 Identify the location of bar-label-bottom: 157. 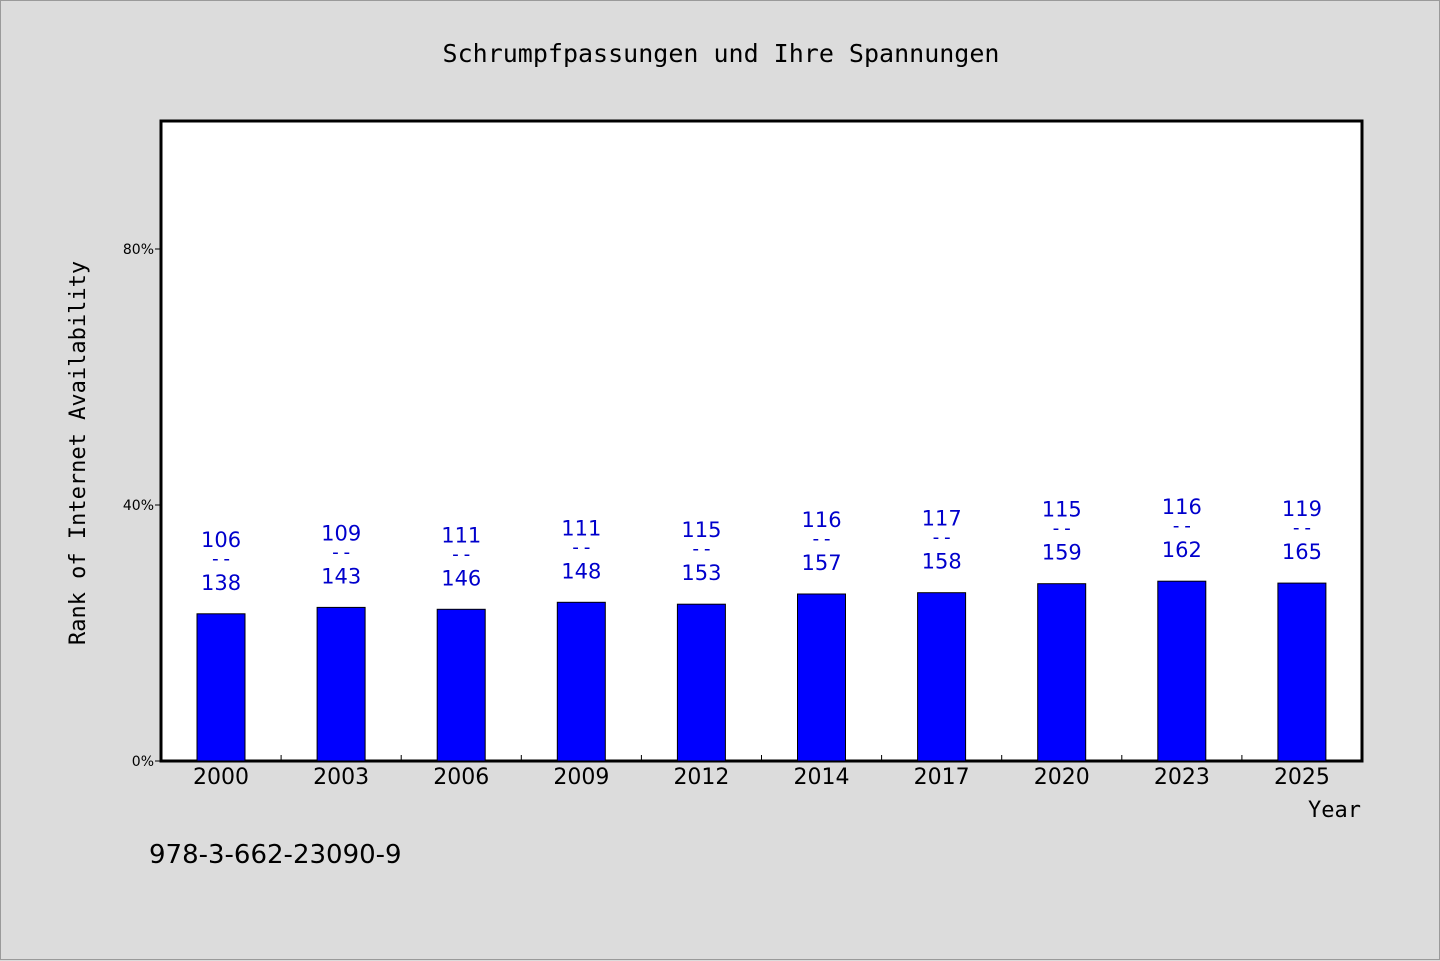
(822, 563).